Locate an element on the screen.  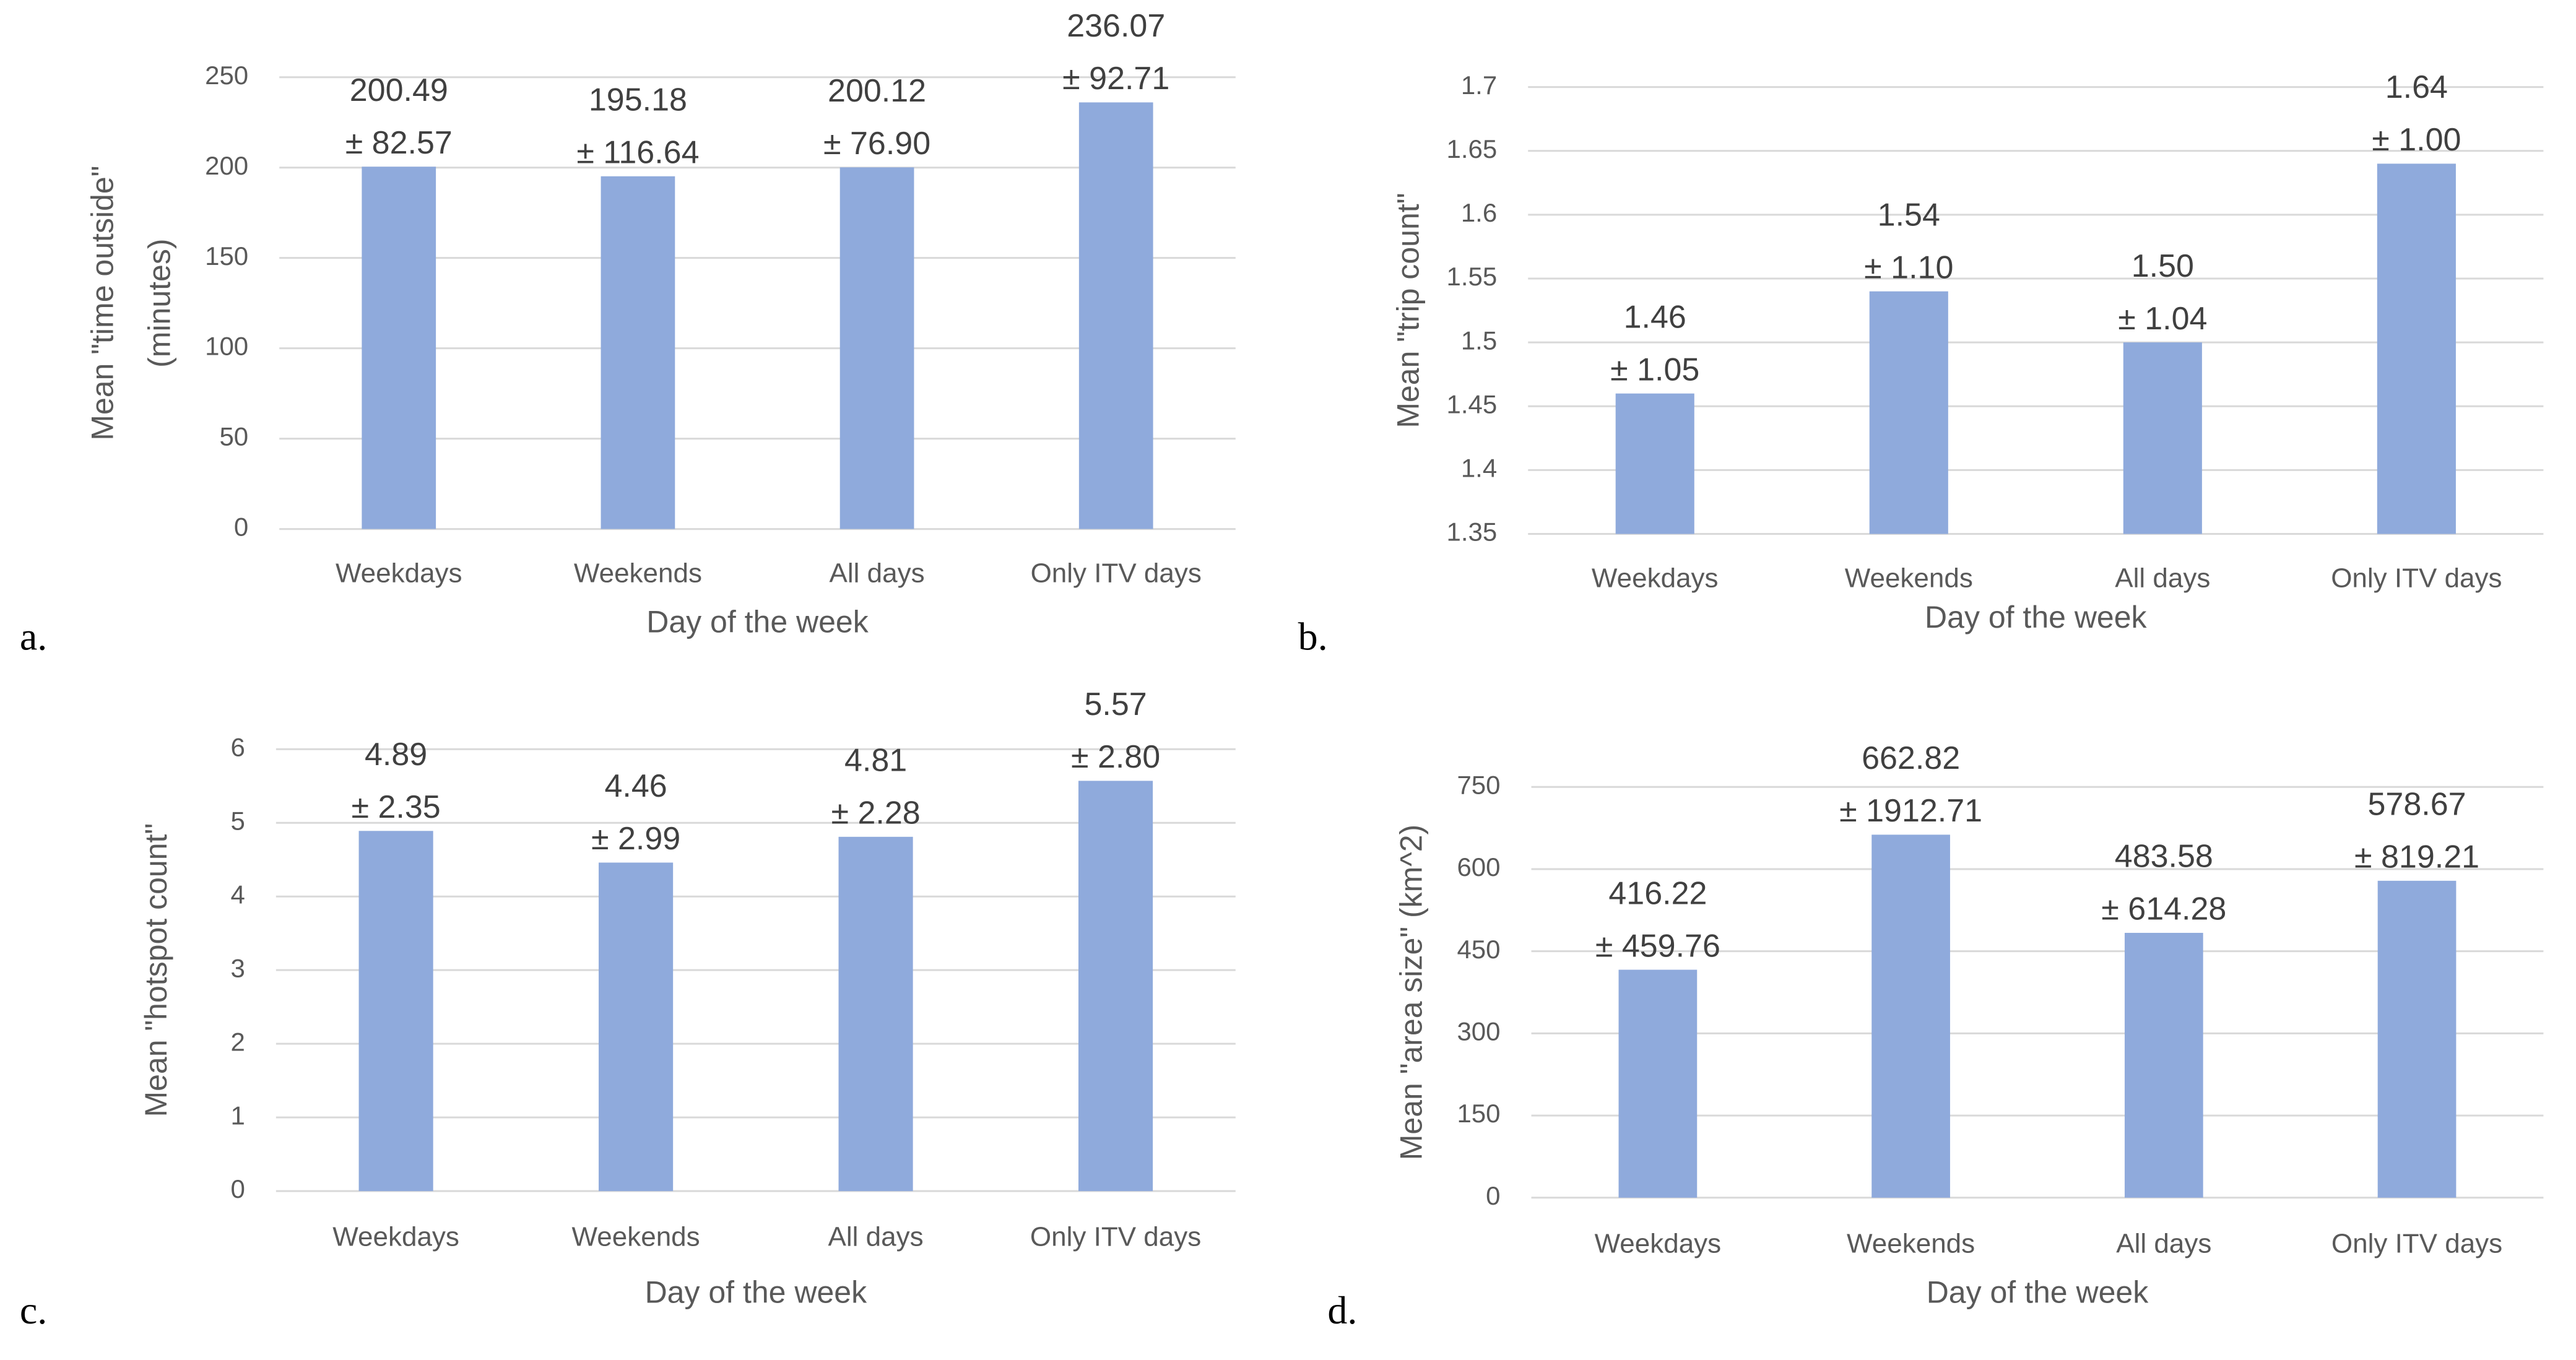
y-tick-label: 1.7 is located at coordinates (1479, 85).